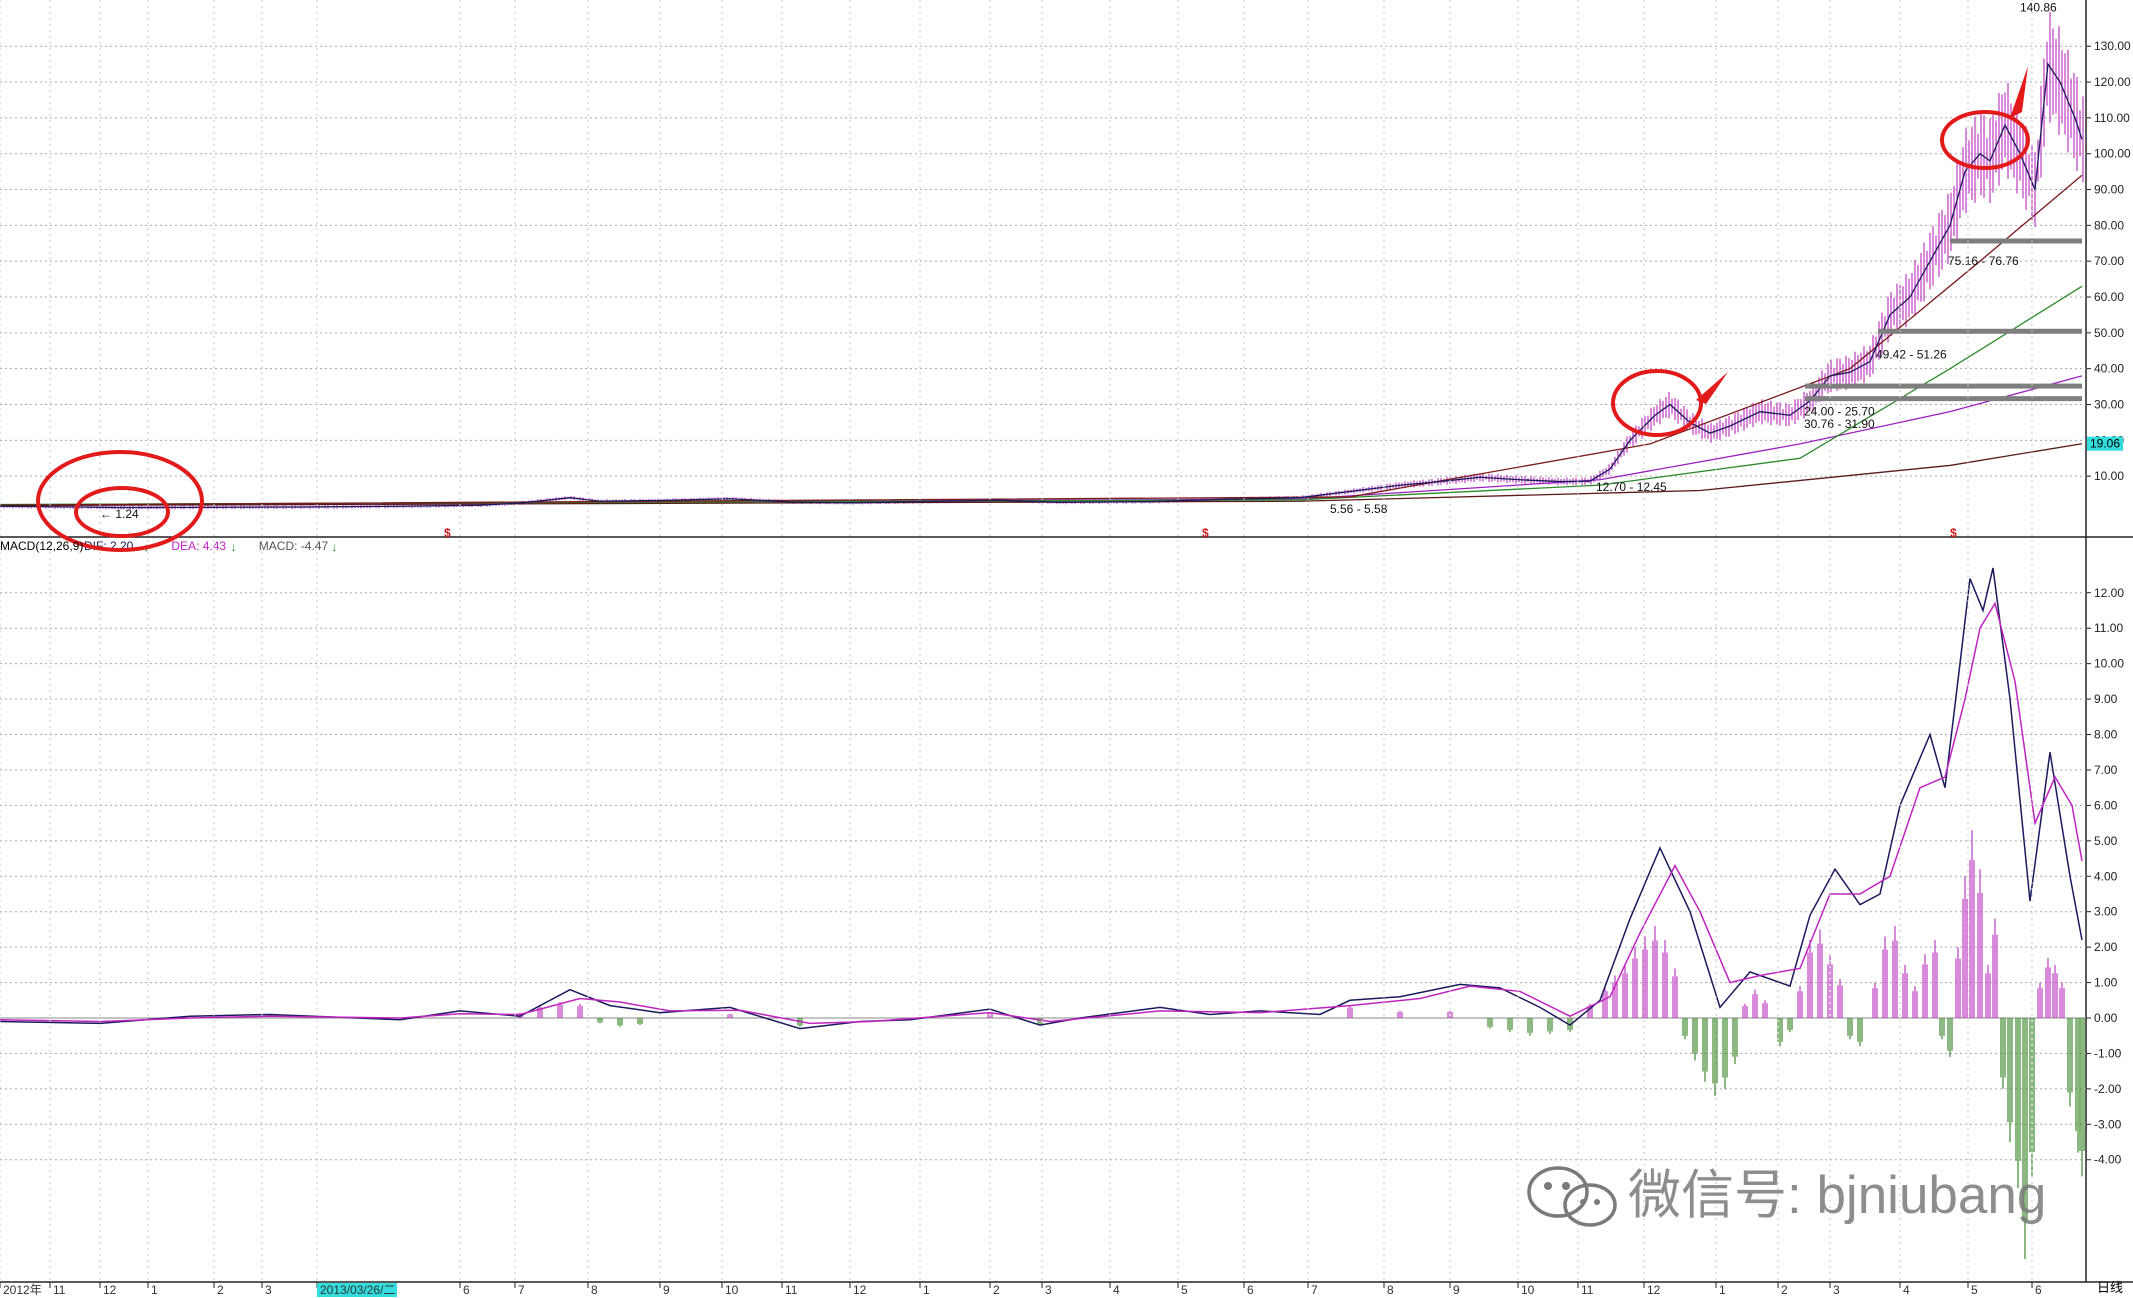 This screenshot has height=1298, width=2133. Describe the element at coordinates (2109, 405) in the screenshot. I see `price-tick-label: 30.00` at that location.